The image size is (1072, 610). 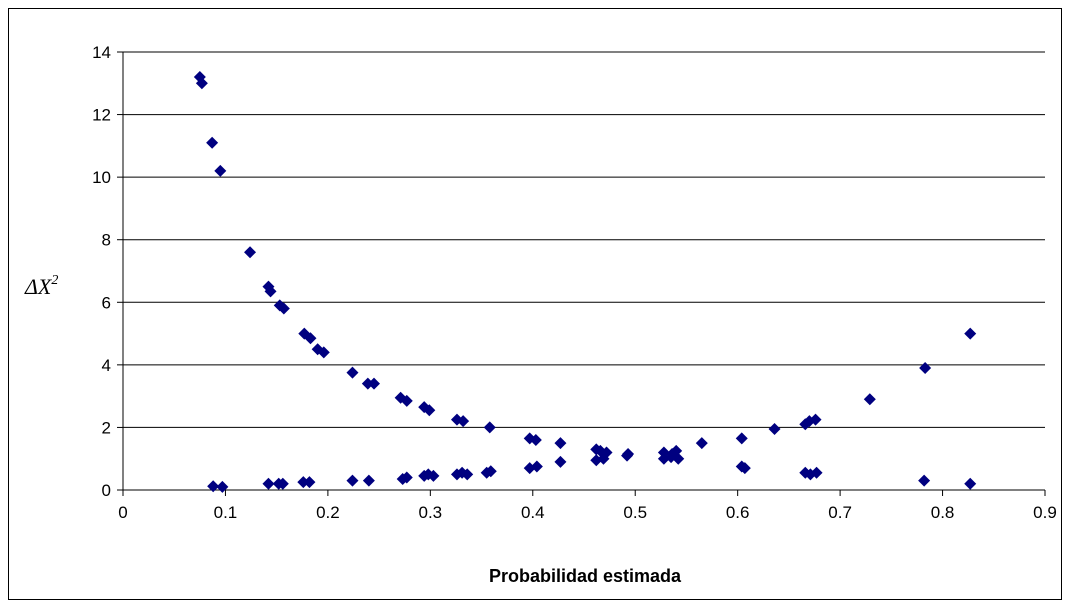 What do you see at coordinates (106, 427) in the screenshot?
I see `y-tick-label: 2` at bounding box center [106, 427].